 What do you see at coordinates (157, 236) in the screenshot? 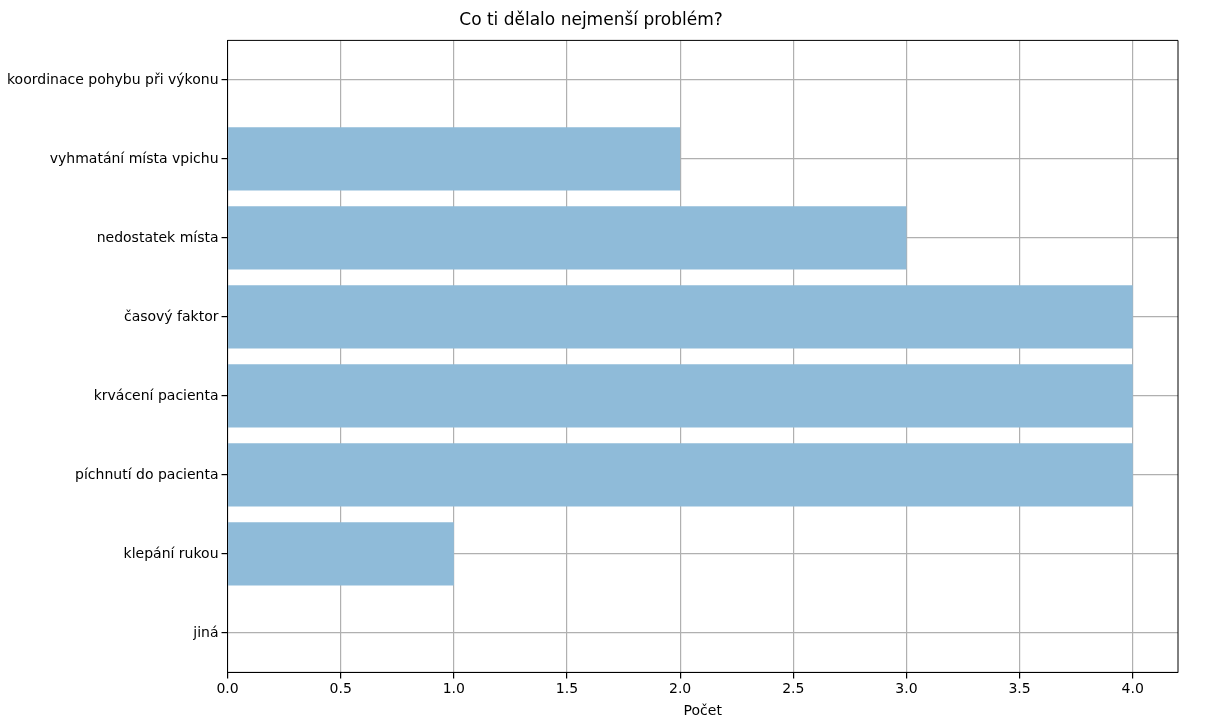
I see `y-tick-label: nedostatek místa` at bounding box center [157, 236].